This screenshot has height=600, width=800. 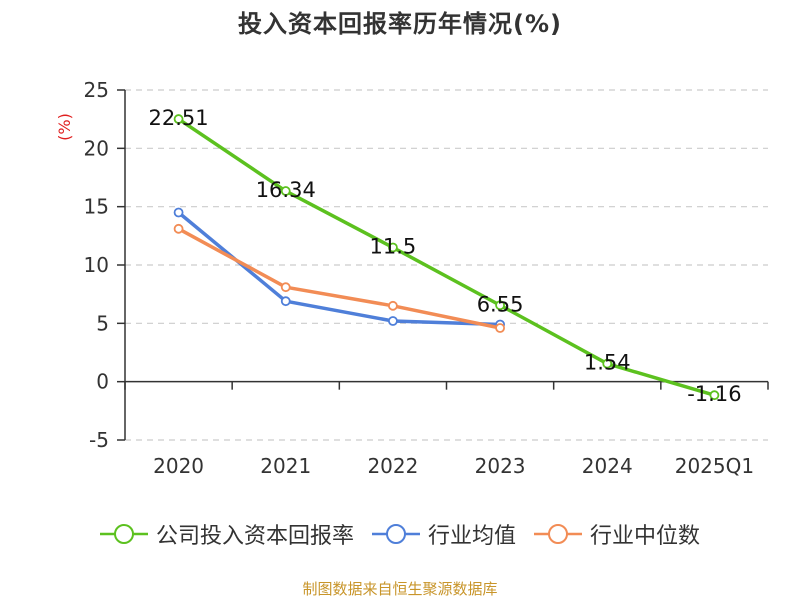 What do you see at coordinates (102, 323) in the screenshot?
I see `y-tick-label: 5` at bounding box center [102, 323].